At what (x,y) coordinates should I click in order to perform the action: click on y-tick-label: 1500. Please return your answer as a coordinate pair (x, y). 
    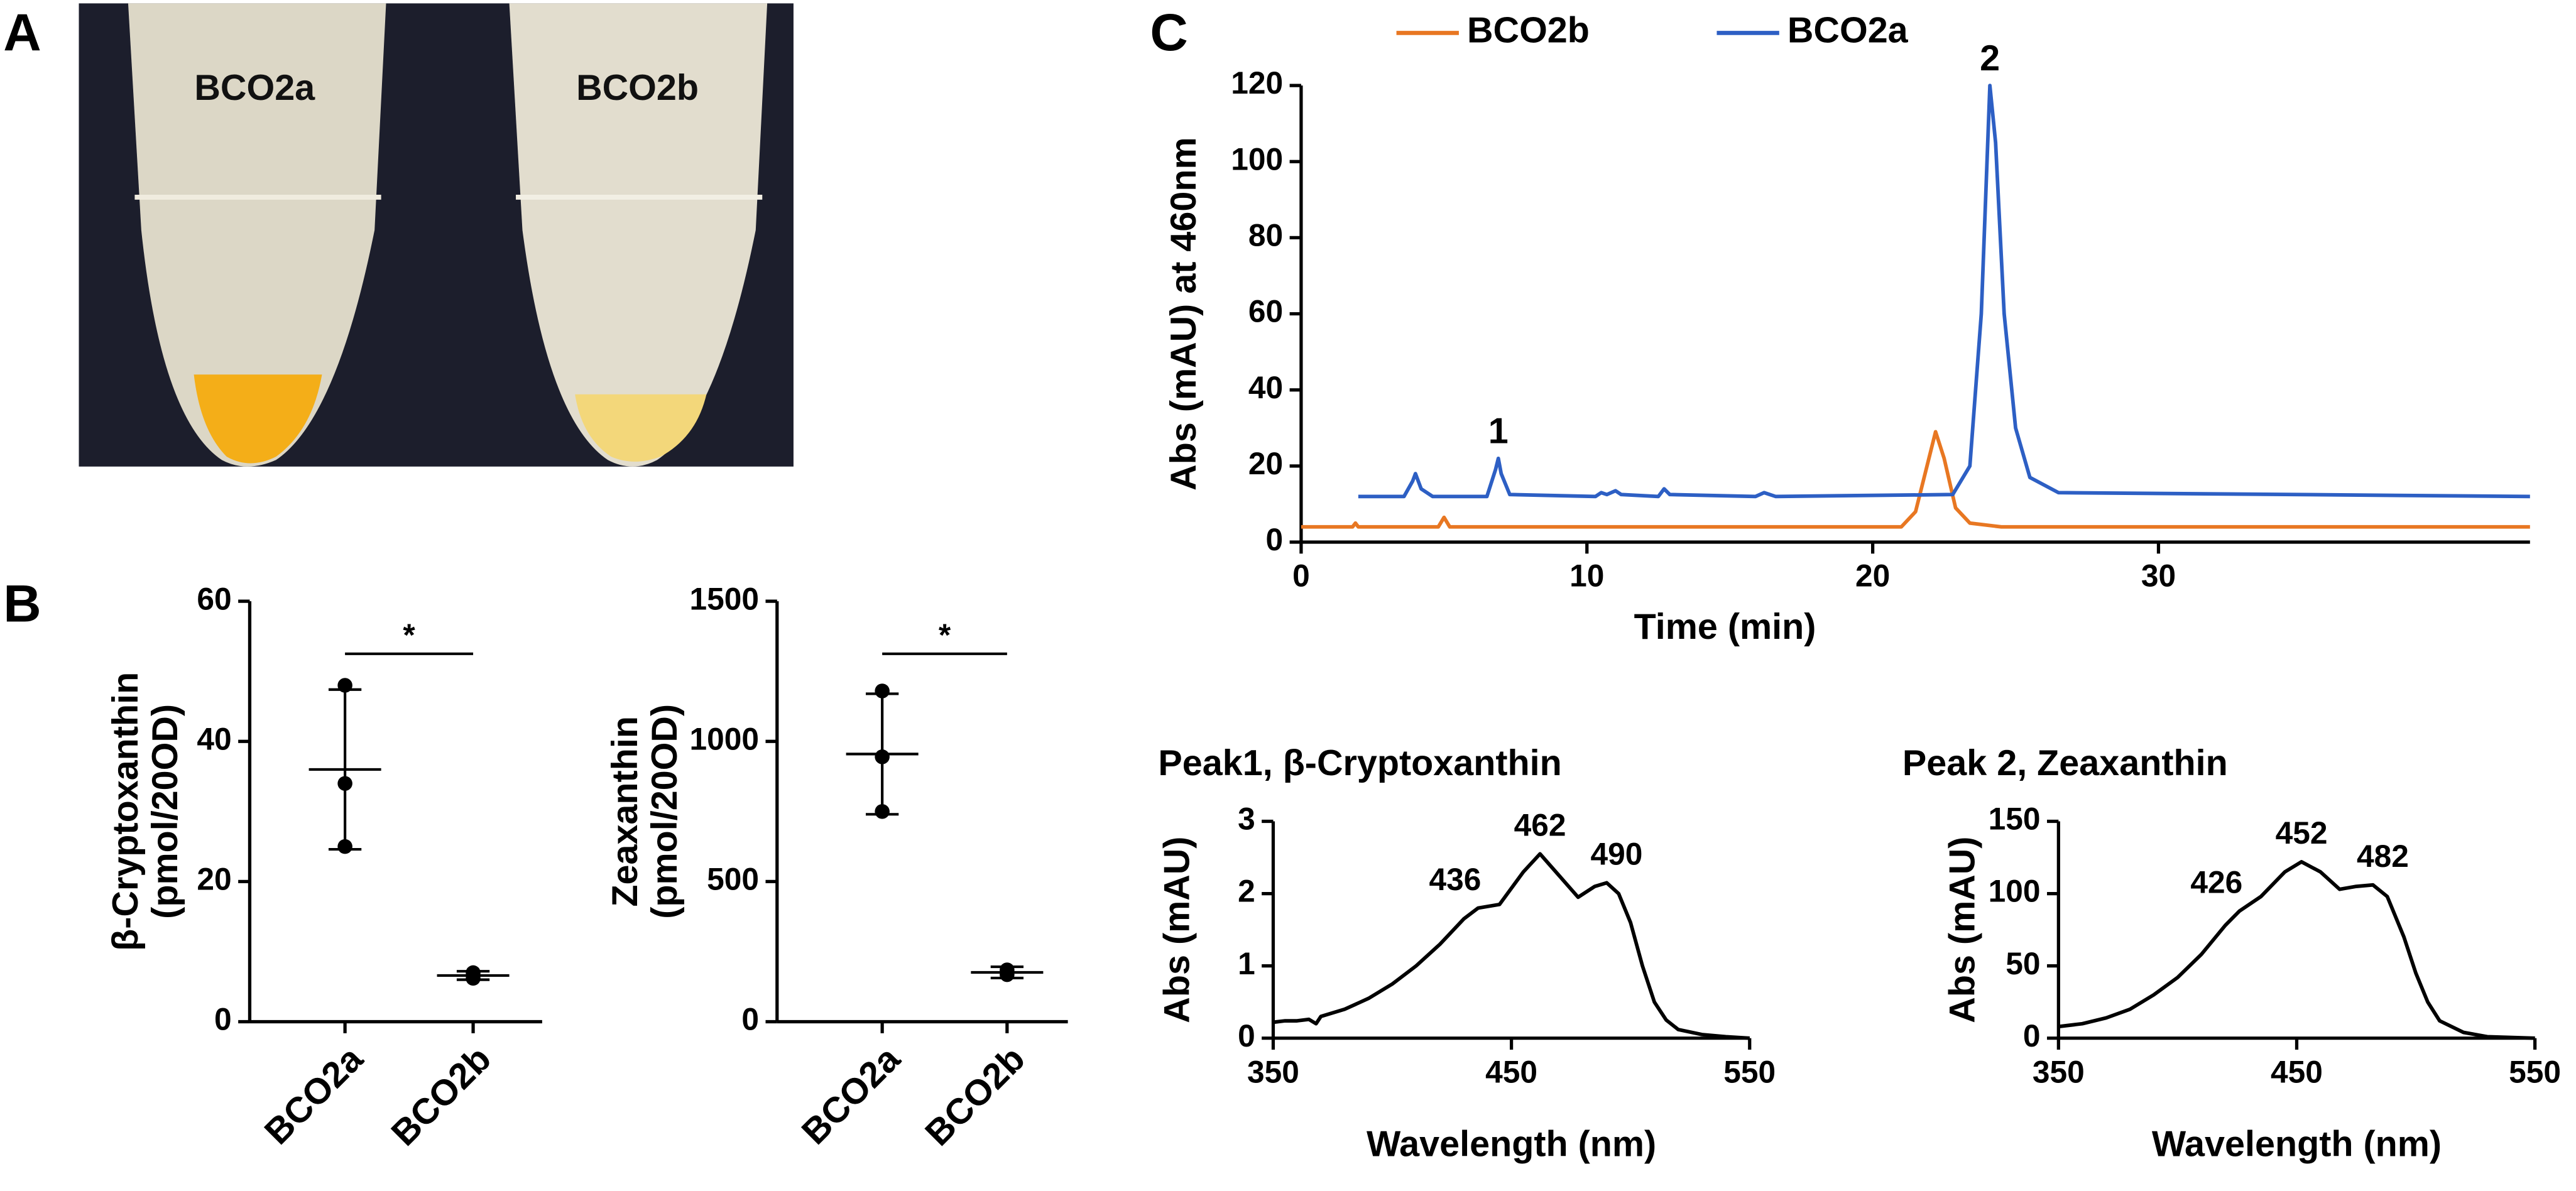
    Looking at the image, I should click on (725, 599).